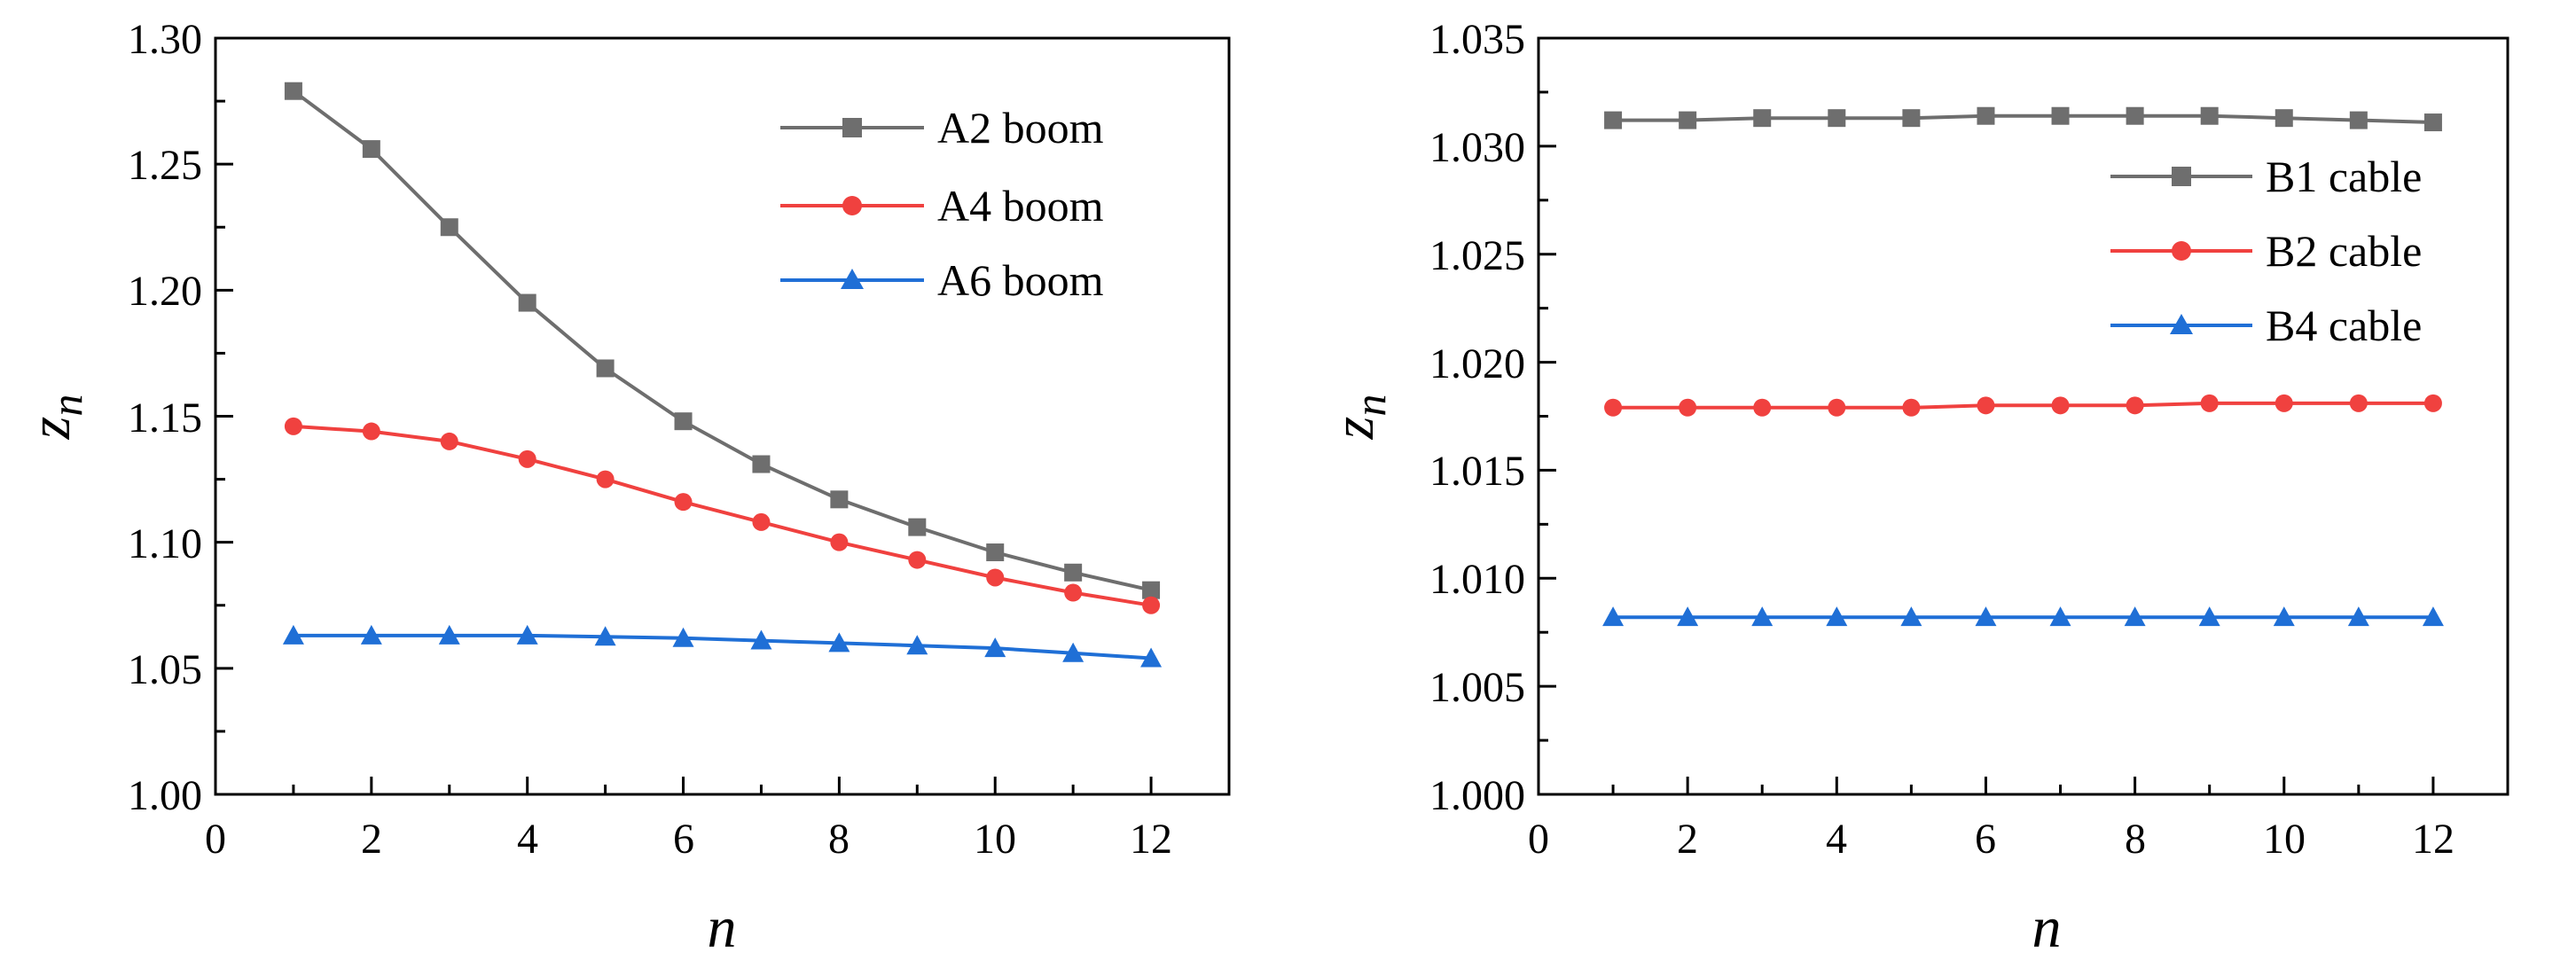 Image resolution: width=2576 pixels, height=969 pixels. Describe the element at coordinates (2023, 406) in the screenshot. I see `series-line-b2-cable` at that location.